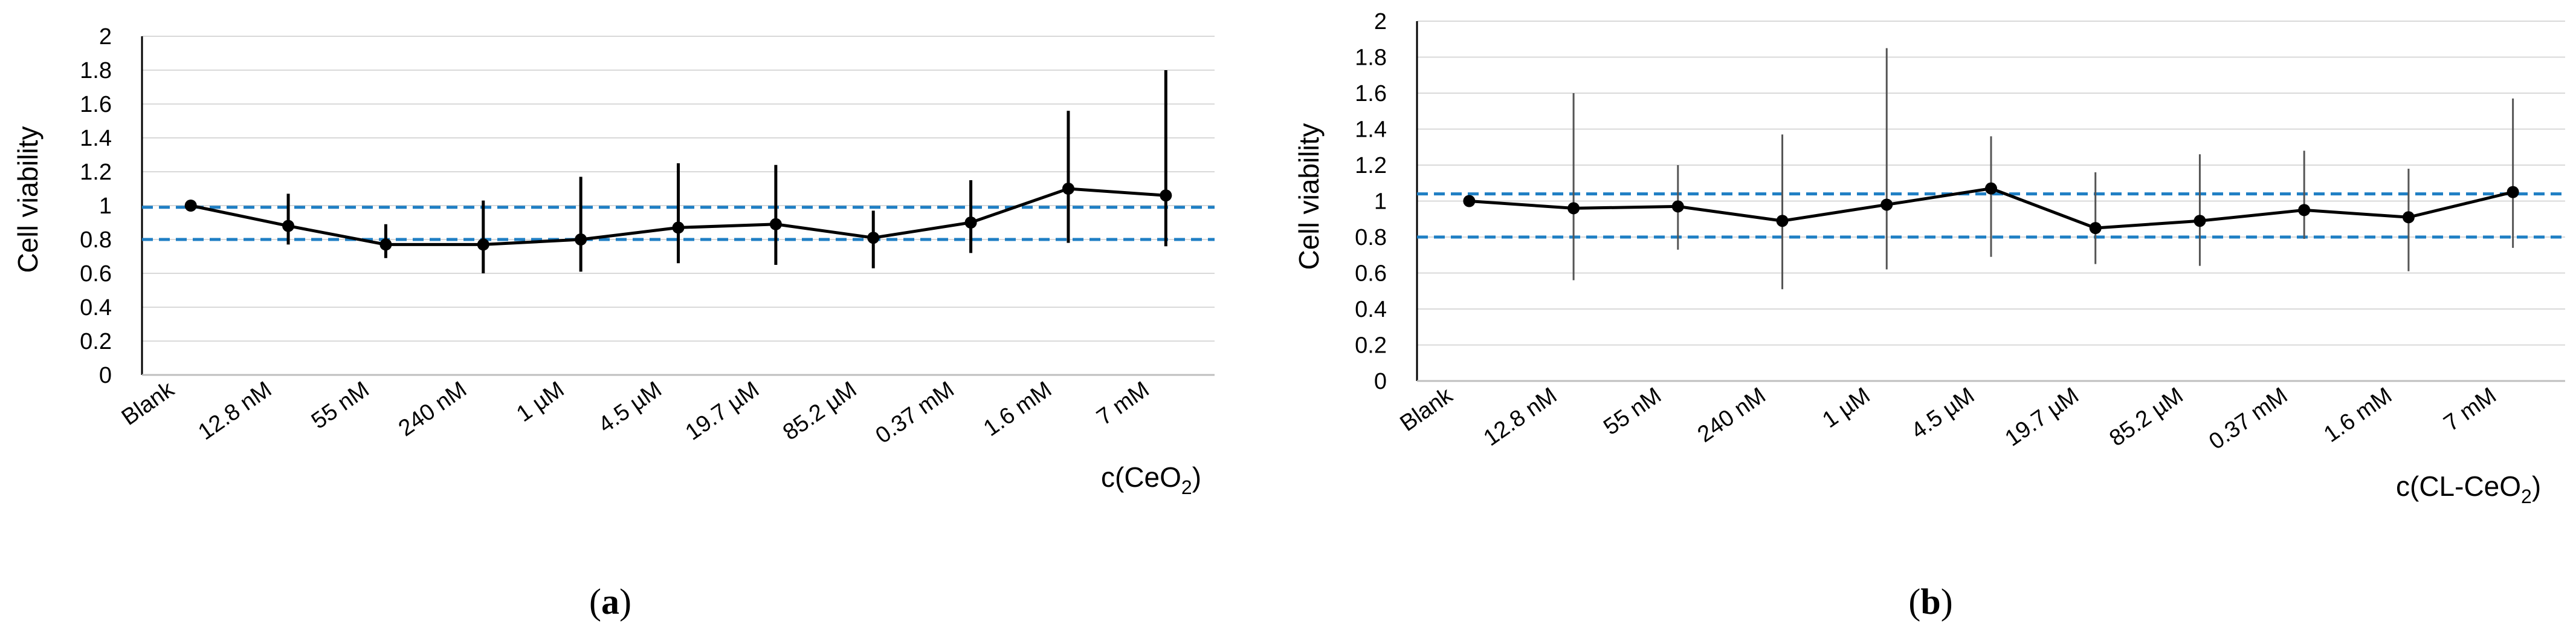 The image size is (2576, 641). What do you see at coordinates (2469, 488) in the screenshot?
I see `x-axis-label: c(CL-CeO2)` at bounding box center [2469, 488].